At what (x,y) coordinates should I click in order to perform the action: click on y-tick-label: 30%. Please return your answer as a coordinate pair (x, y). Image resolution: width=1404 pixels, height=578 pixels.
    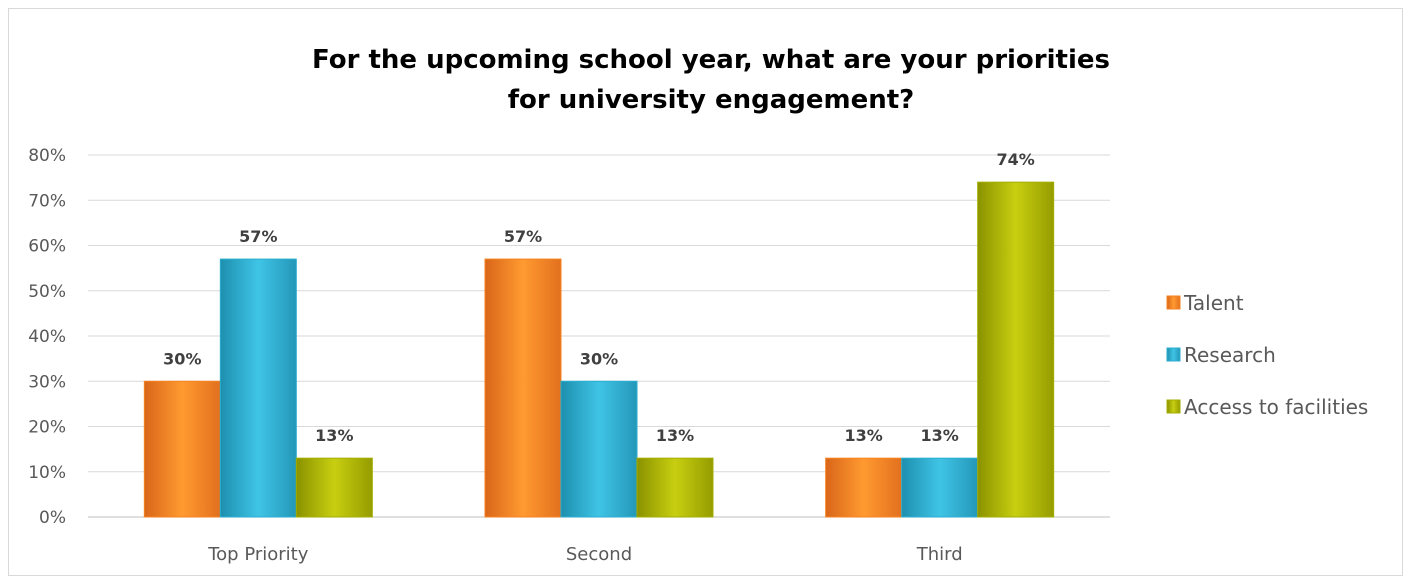
    Looking at the image, I should click on (47, 382).